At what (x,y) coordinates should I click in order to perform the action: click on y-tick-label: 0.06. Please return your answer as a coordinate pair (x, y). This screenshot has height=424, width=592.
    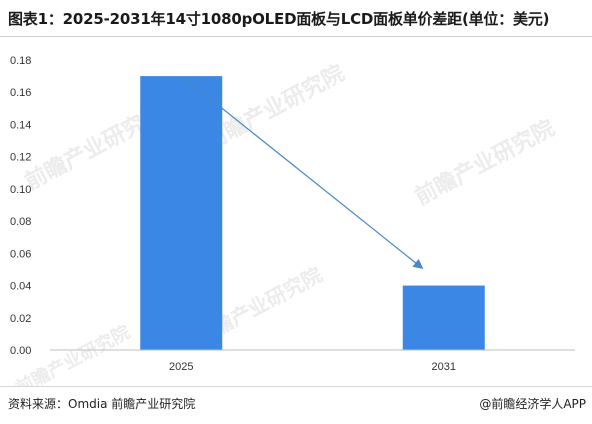
    Looking at the image, I should click on (20, 254).